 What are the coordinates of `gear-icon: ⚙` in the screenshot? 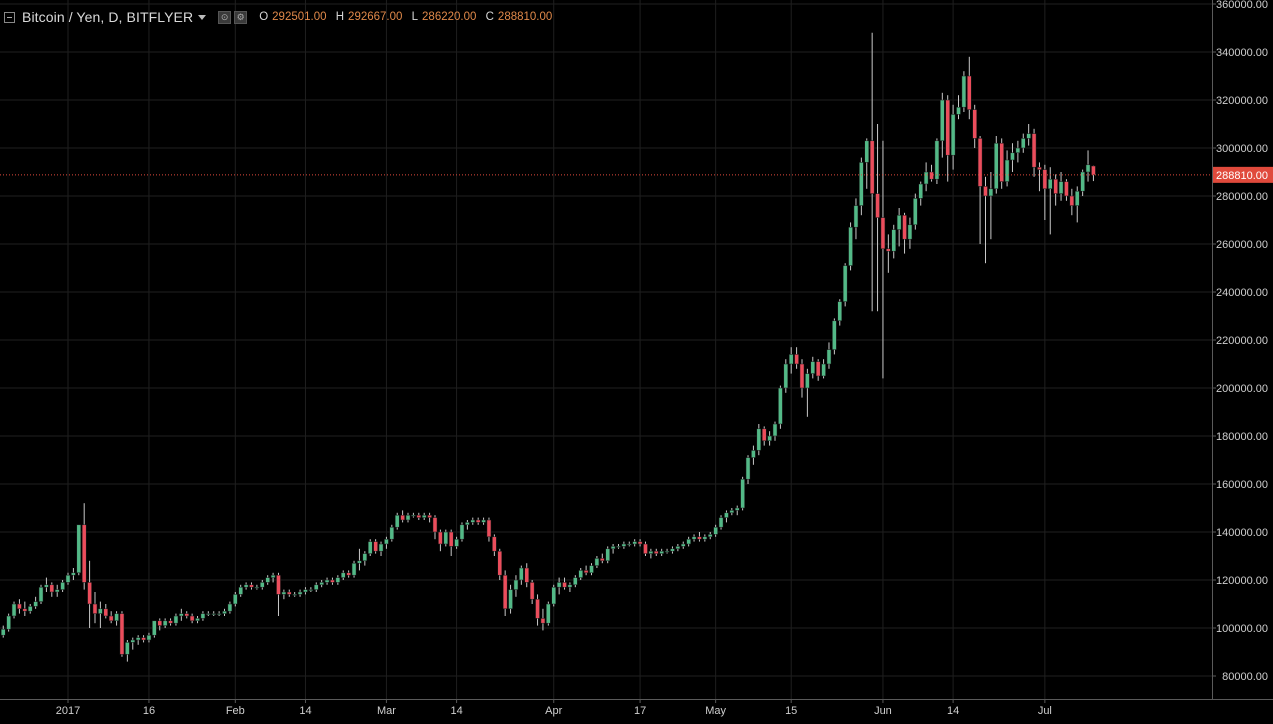 It's located at (241, 17).